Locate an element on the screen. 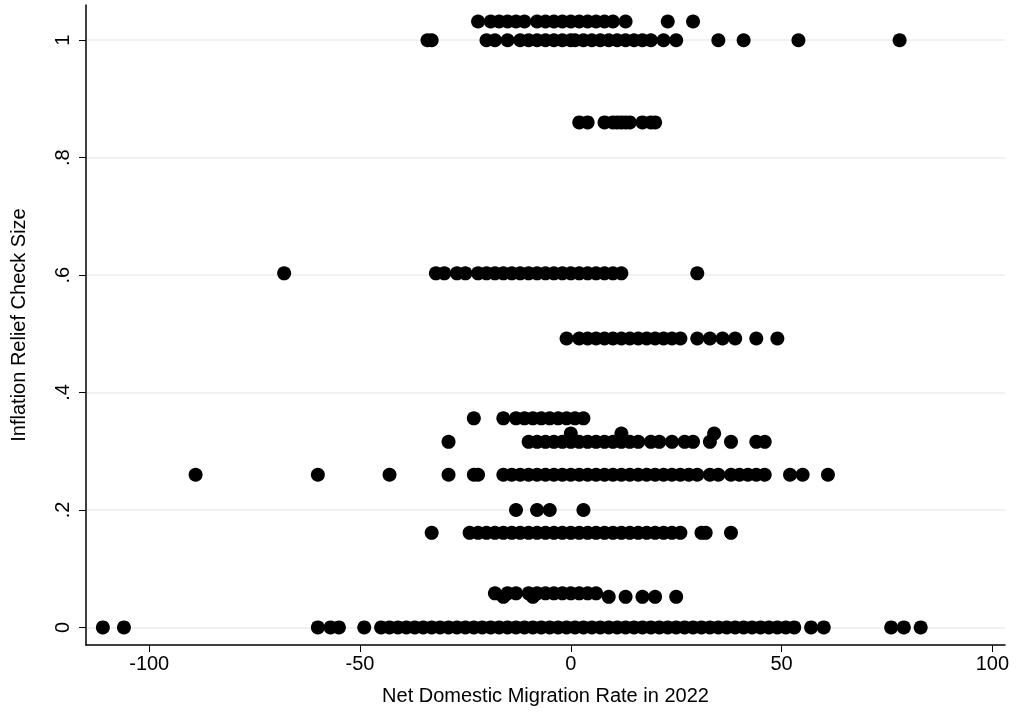  y-tick-label: 0 is located at coordinates (62, 627).